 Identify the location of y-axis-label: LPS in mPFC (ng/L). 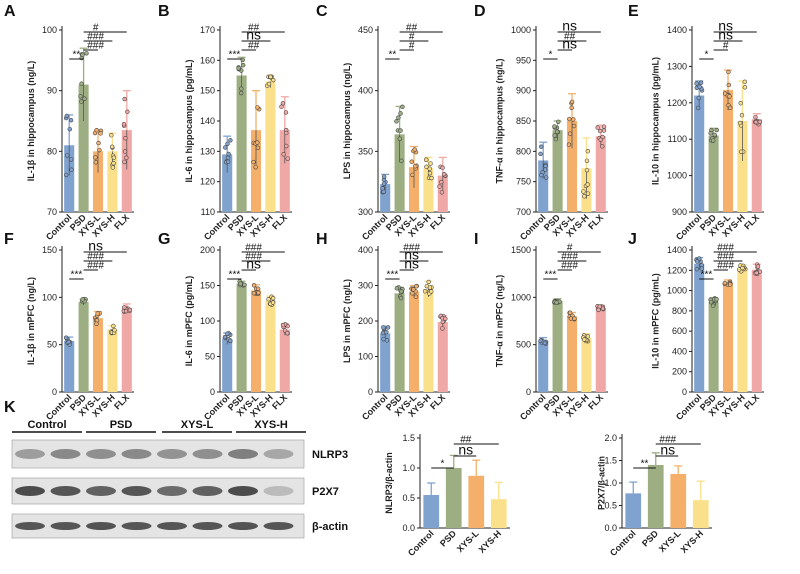
(347, 321).